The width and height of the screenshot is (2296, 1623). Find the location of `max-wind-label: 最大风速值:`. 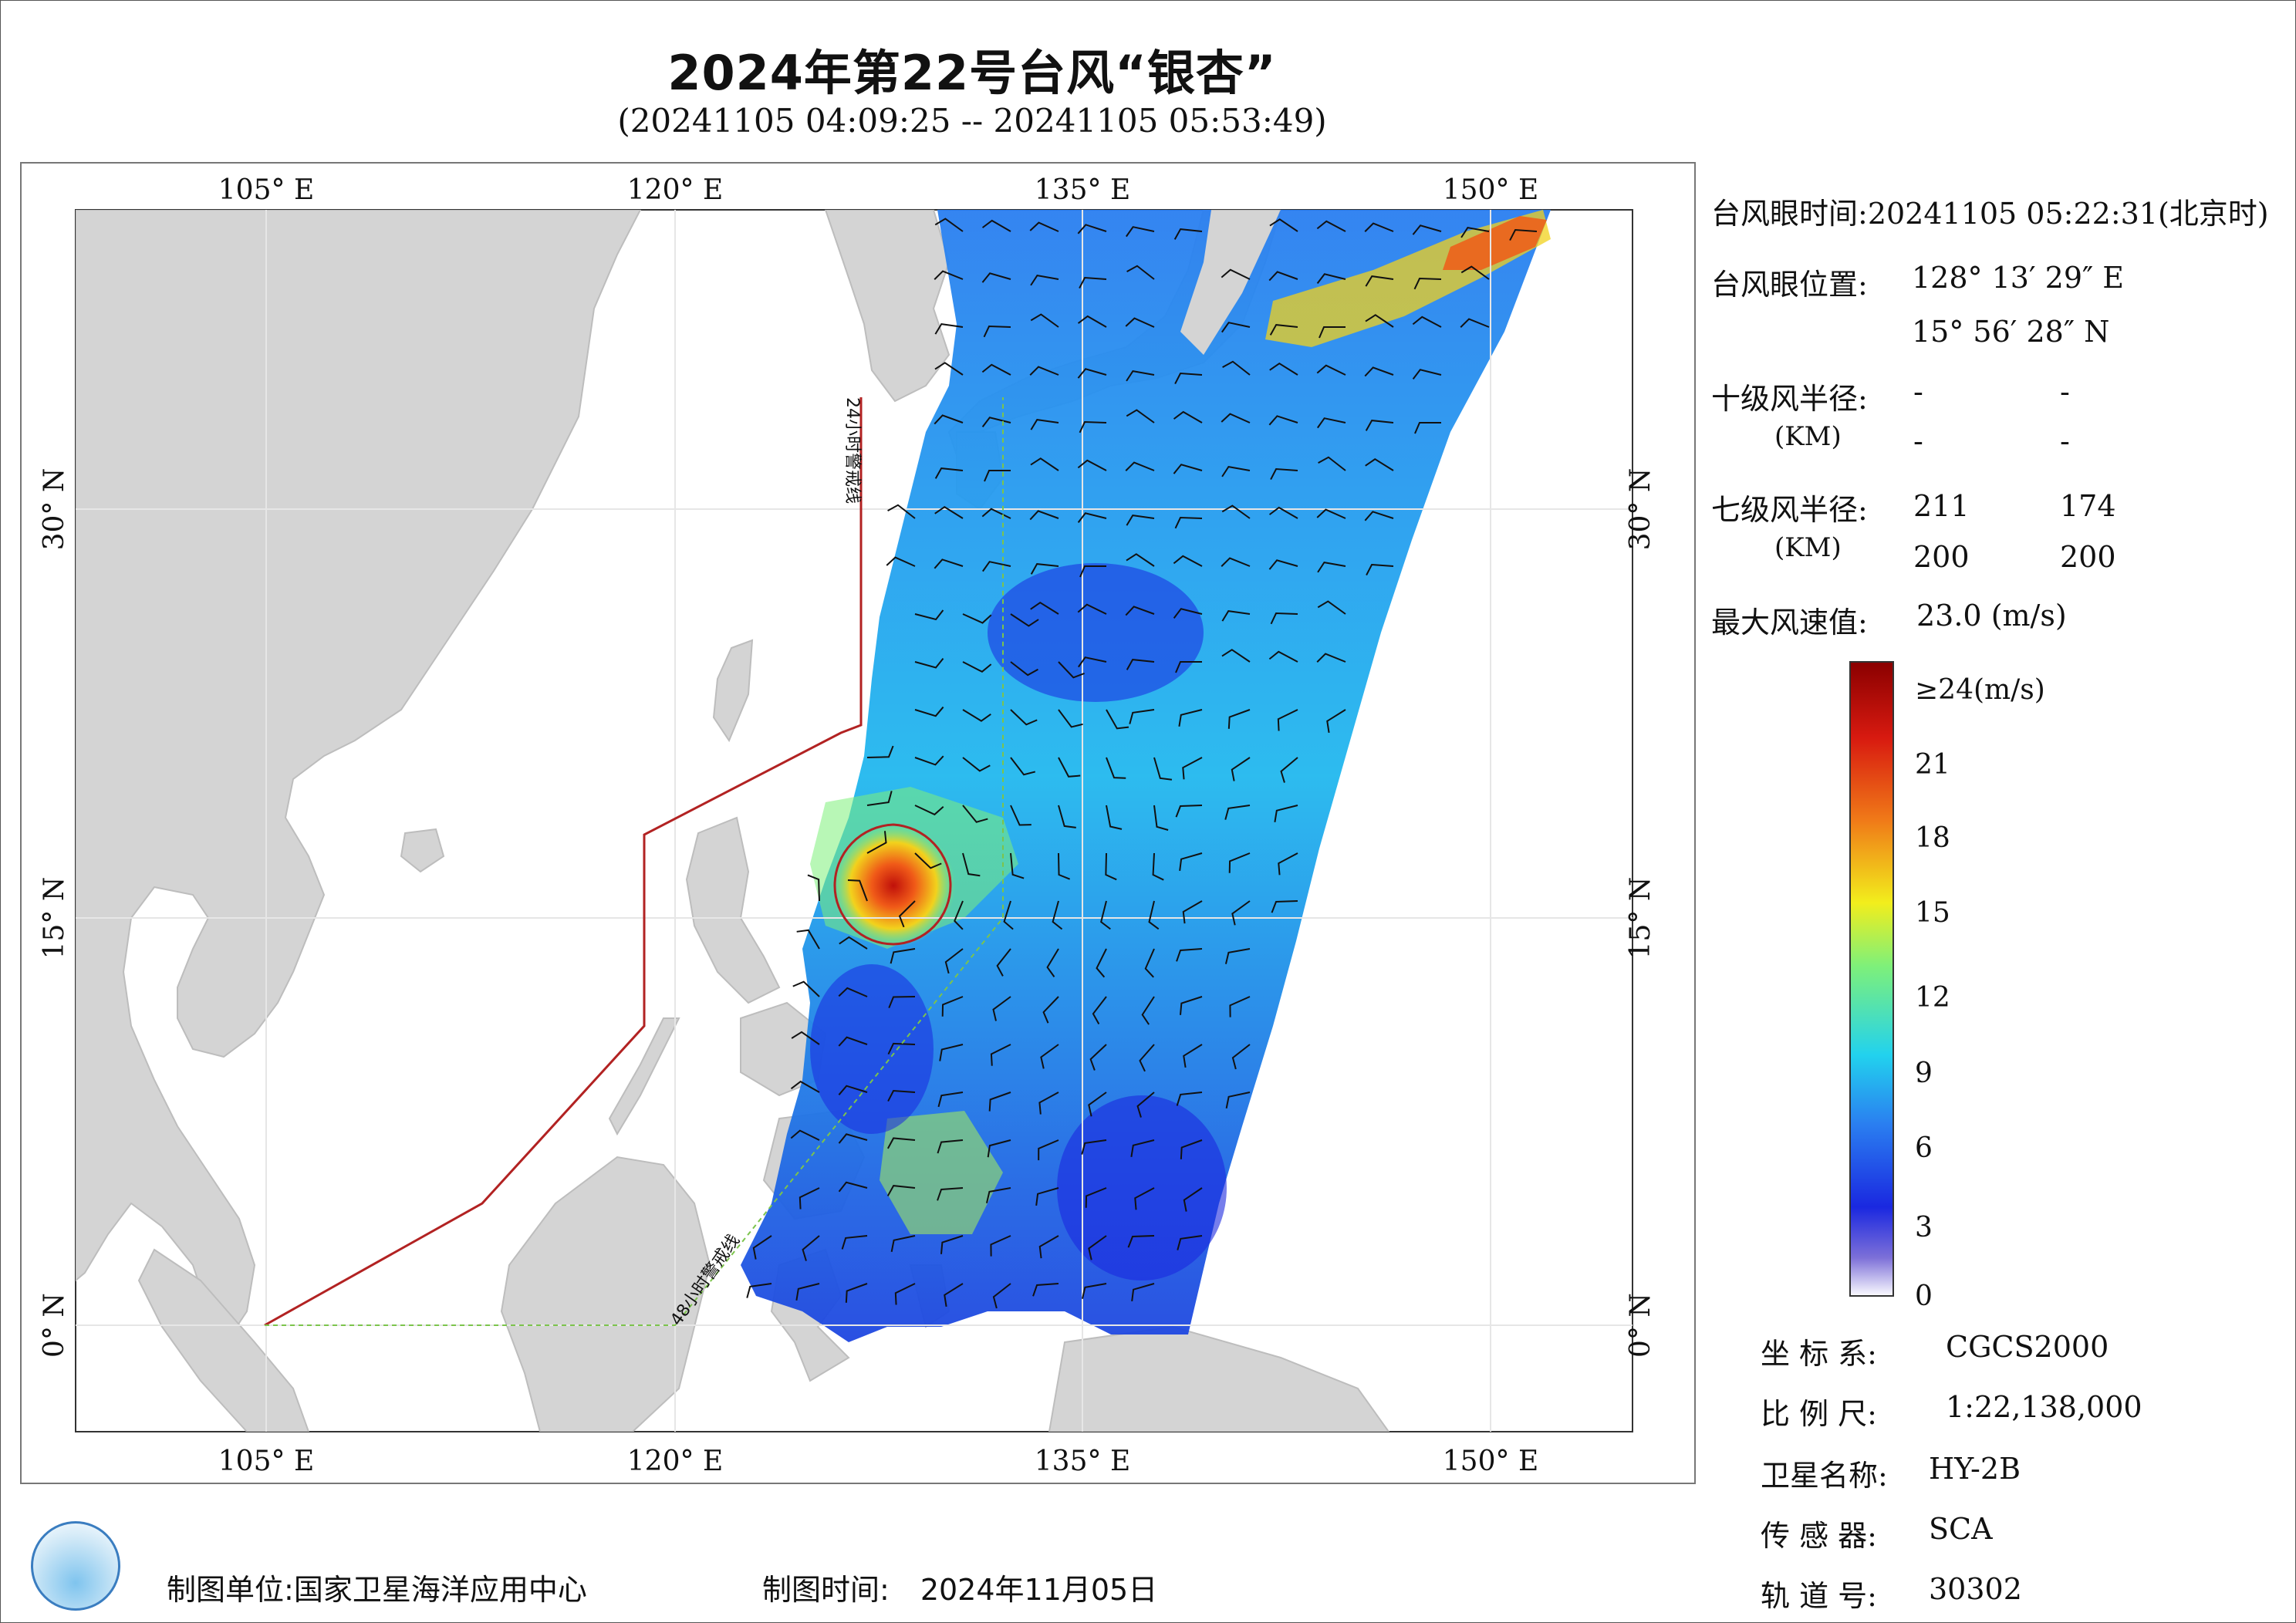

max-wind-label: 最大风速值: is located at coordinates (1789, 622).